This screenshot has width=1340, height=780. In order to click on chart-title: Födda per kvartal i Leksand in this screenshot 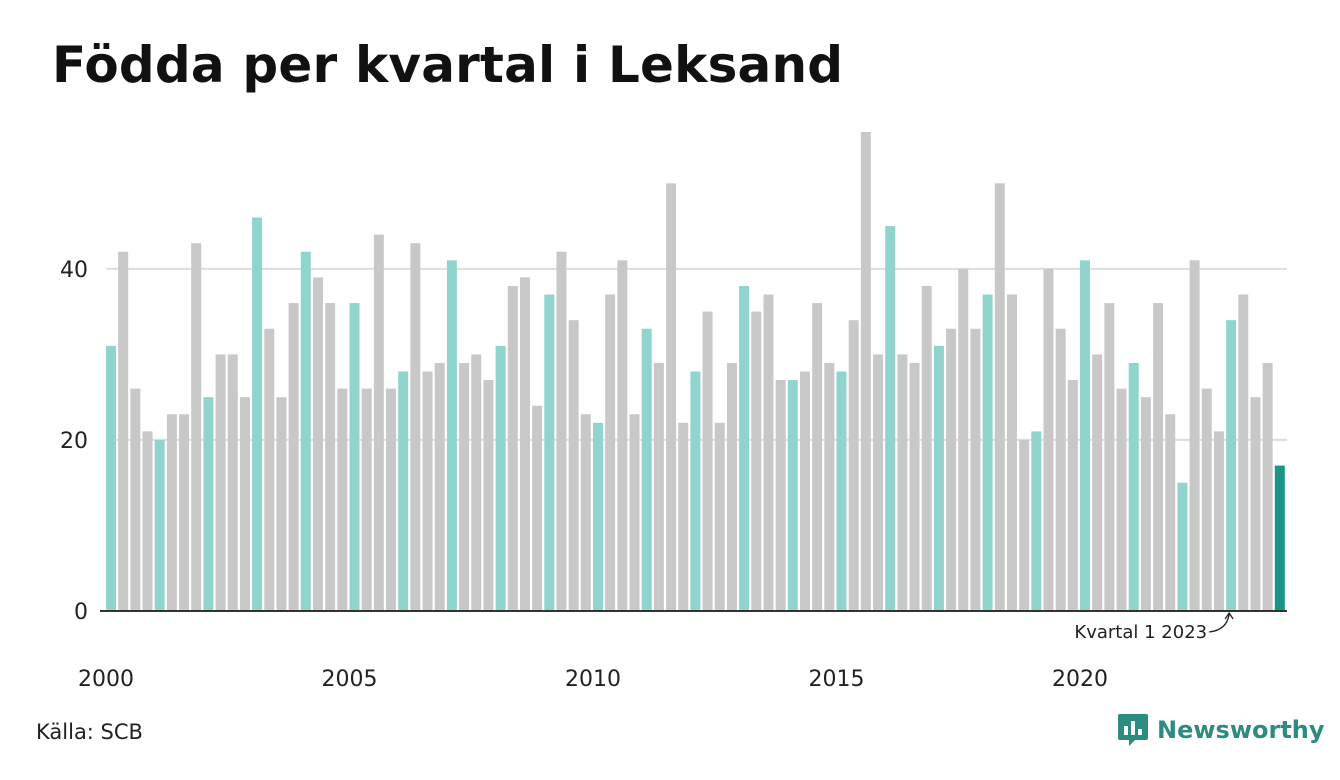, I will do `click(448, 65)`.